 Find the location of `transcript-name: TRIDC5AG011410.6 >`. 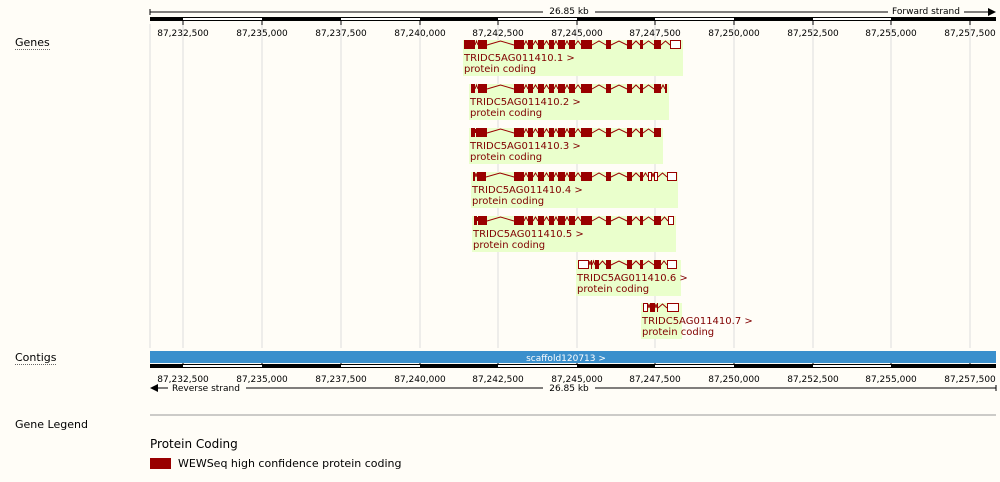

transcript-name: TRIDC5AG011410.6 > is located at coordinates (632, 278).